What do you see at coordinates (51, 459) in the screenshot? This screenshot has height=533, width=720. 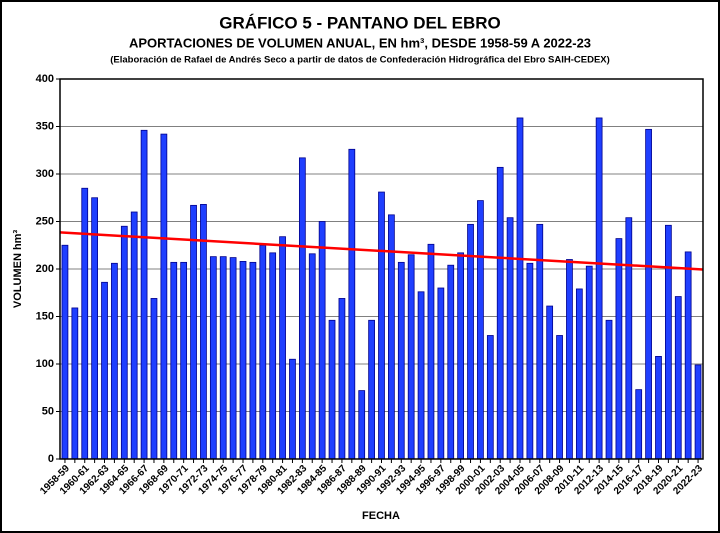 I see `y-tick-label: 0` at bounding box center [51, 459].